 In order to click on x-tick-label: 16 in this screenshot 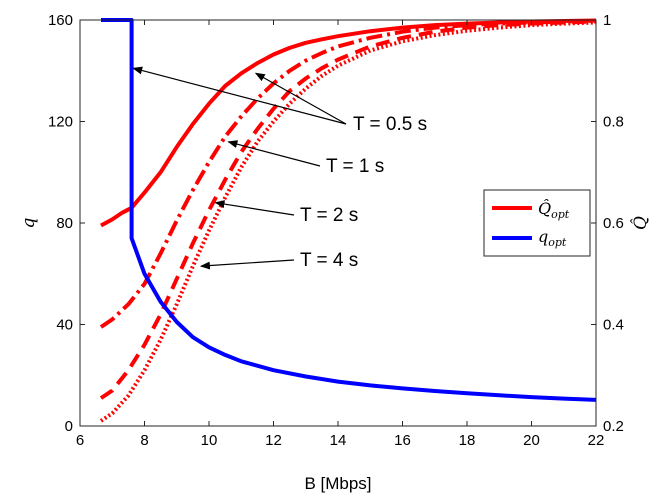, I will do `click(402, 440)`.